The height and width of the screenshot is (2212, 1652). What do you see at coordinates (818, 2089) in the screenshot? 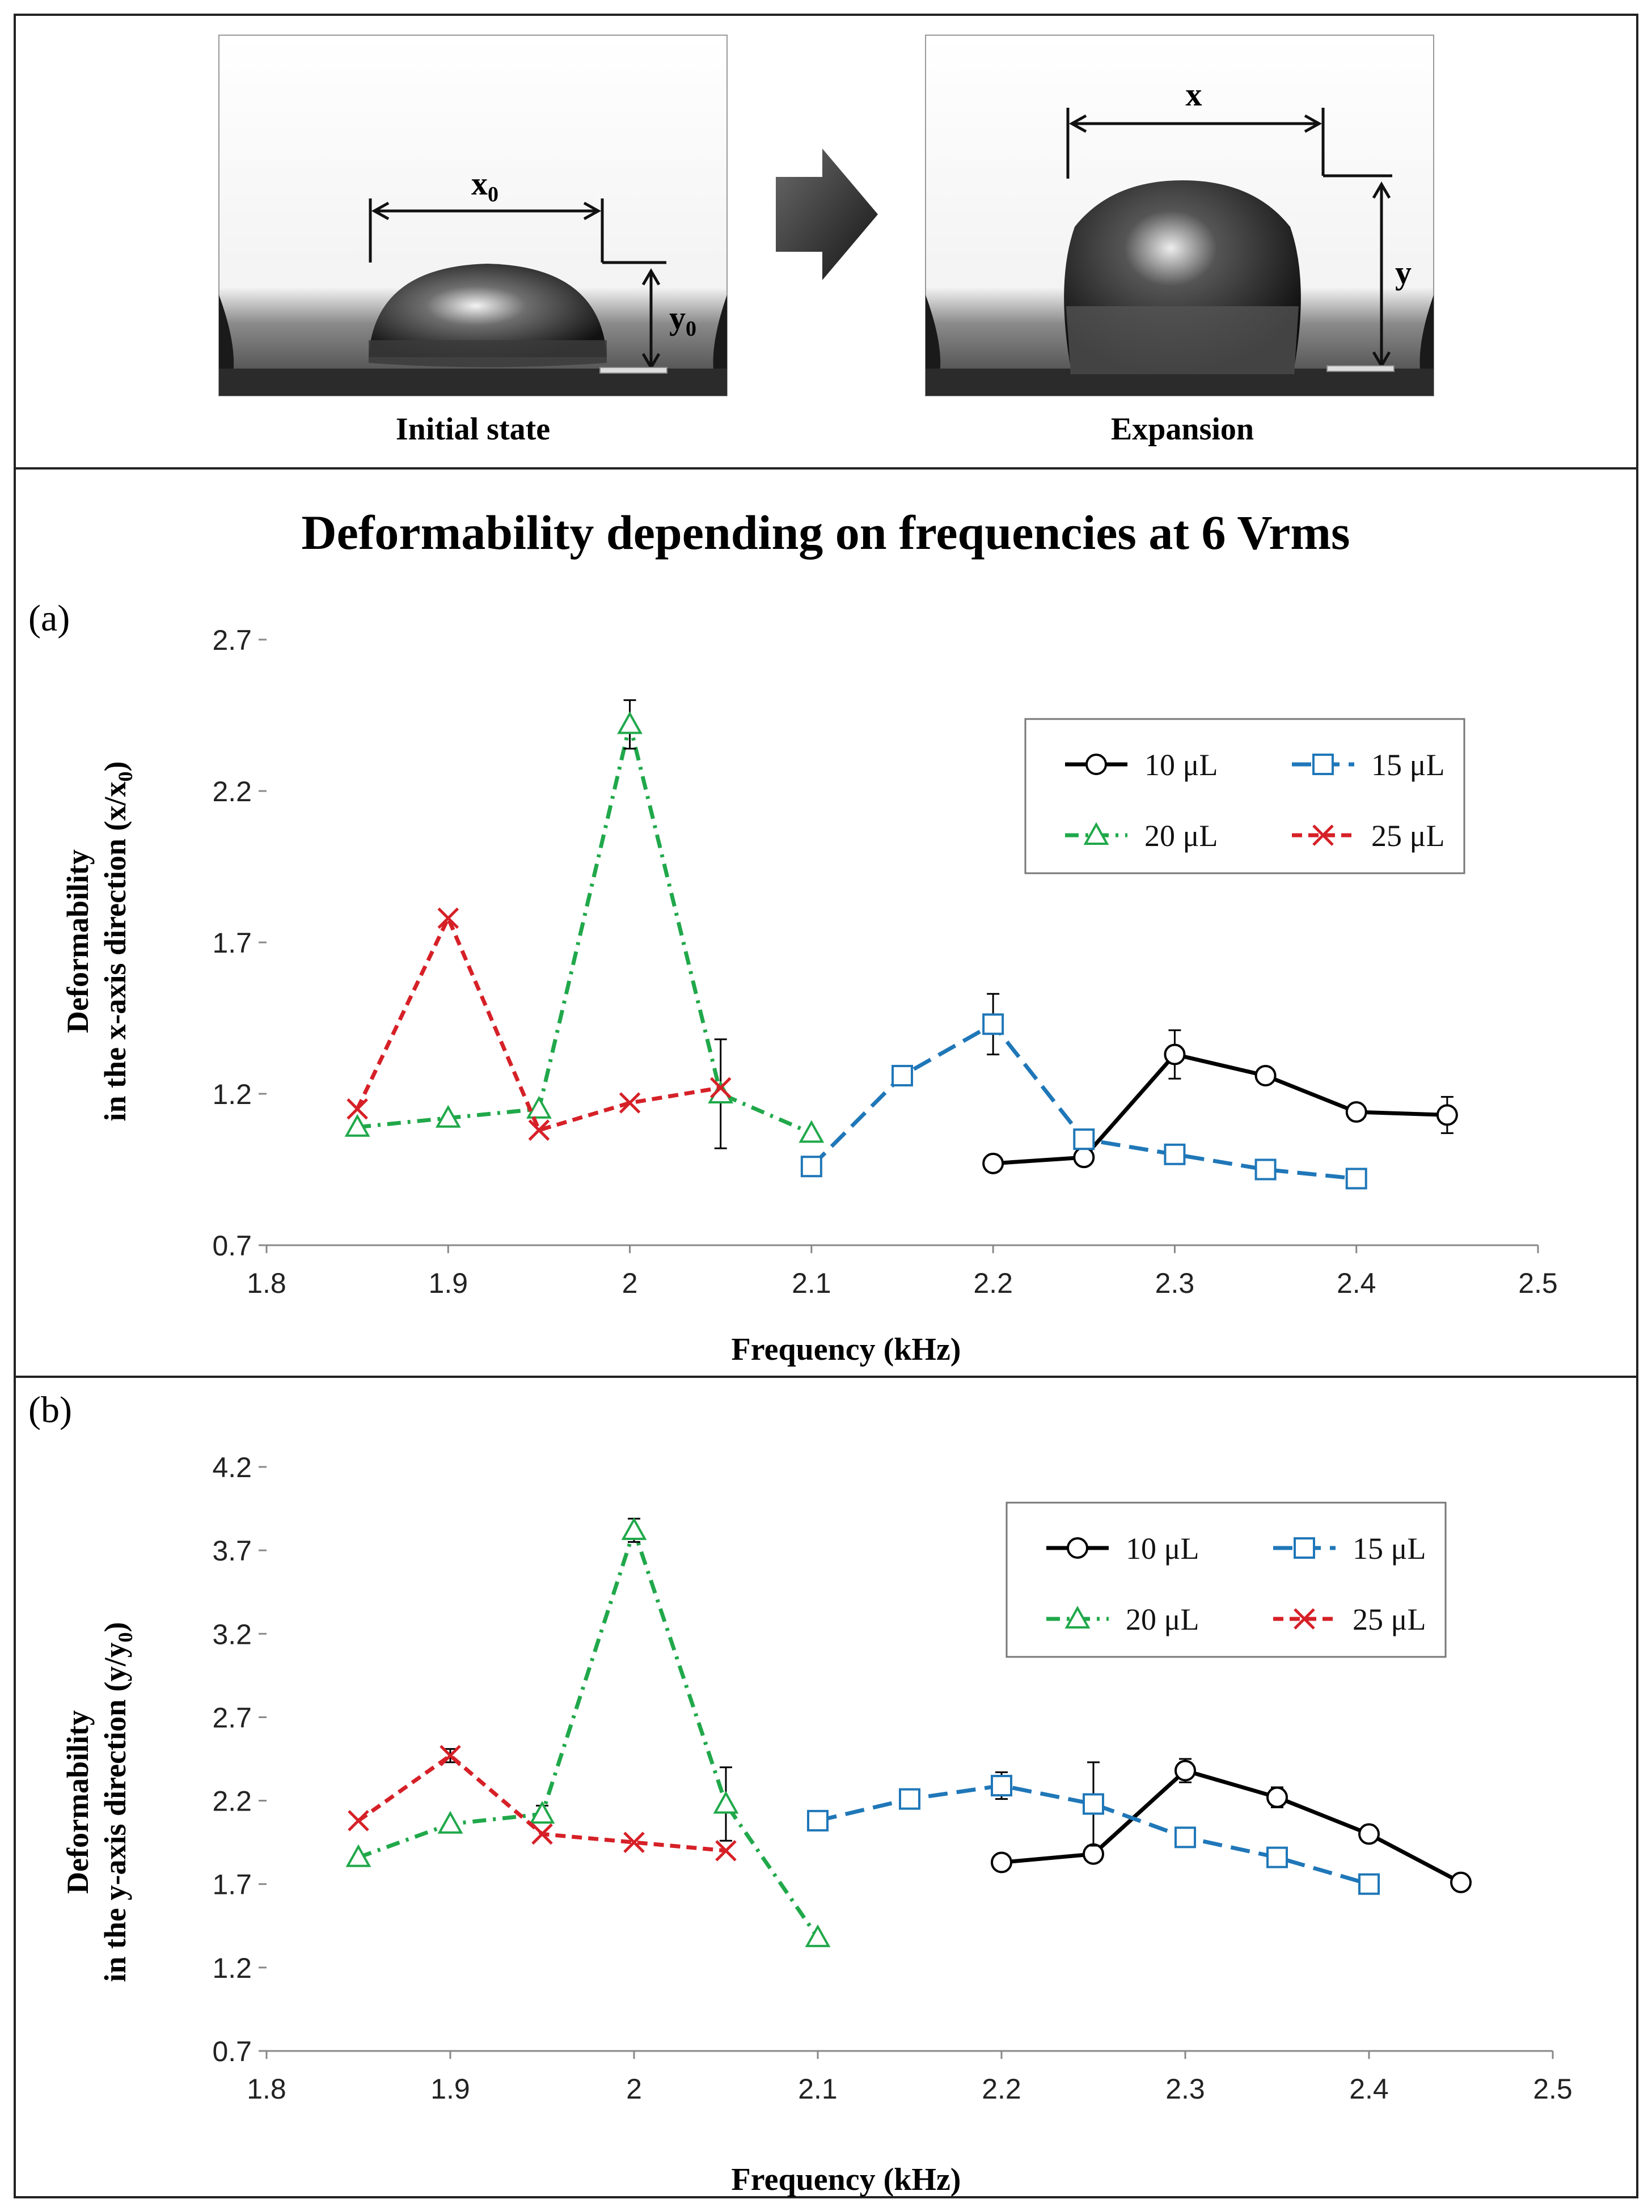
I see `x-tick-label: 2.1` at bounding box center [818, 2089].